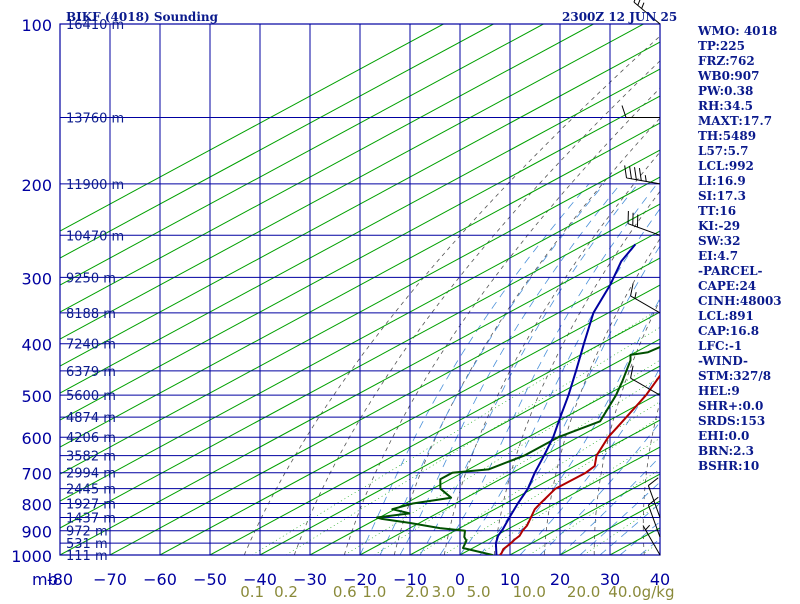  I want to click on index-row: TH:5489, so click(748, 136).